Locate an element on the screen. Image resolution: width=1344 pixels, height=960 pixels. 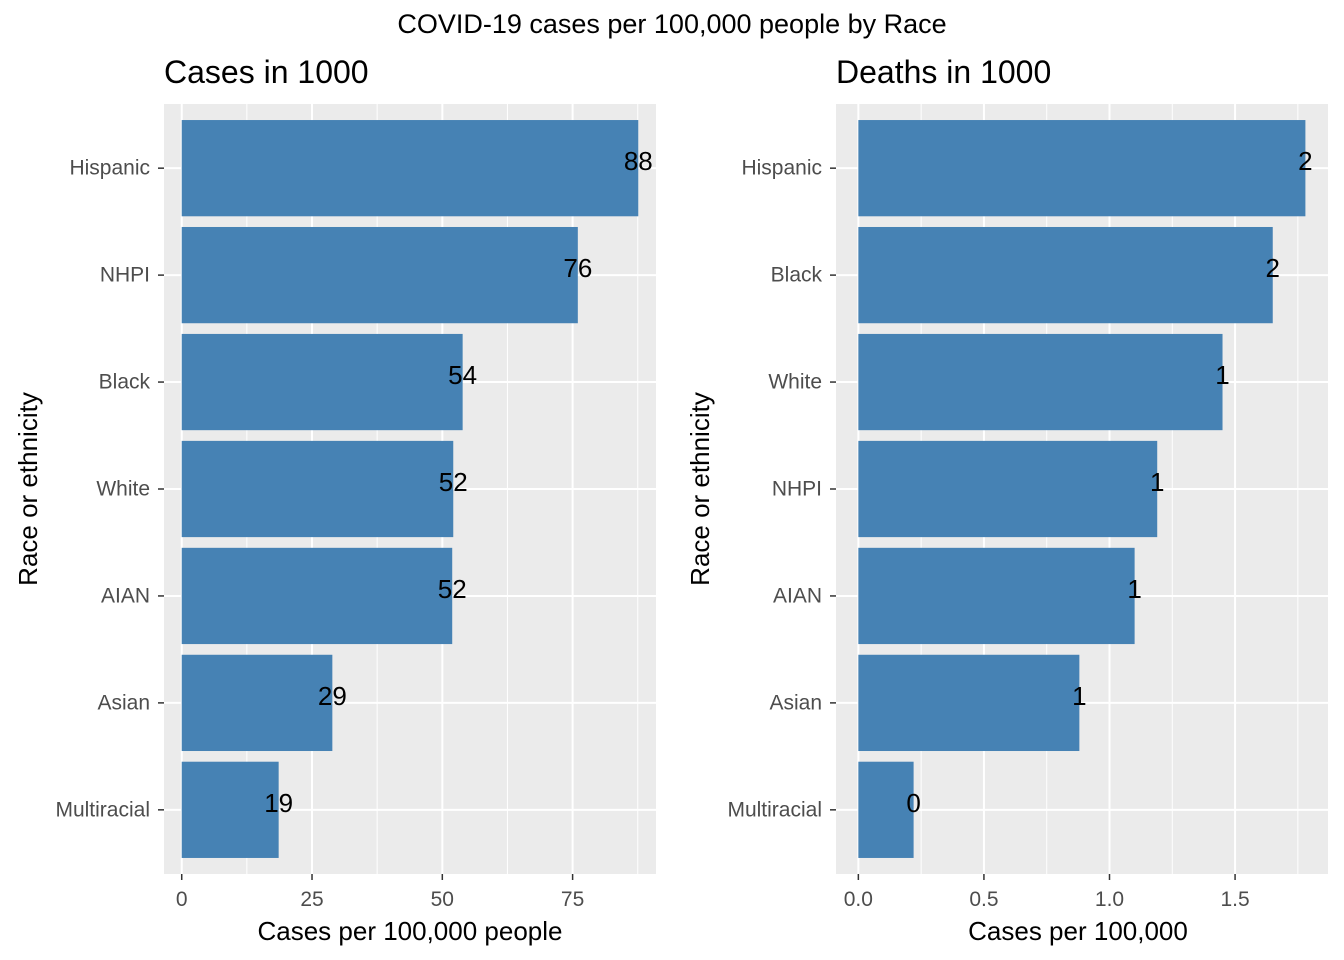
data-label: 88 is located at coordinates (638, 161).